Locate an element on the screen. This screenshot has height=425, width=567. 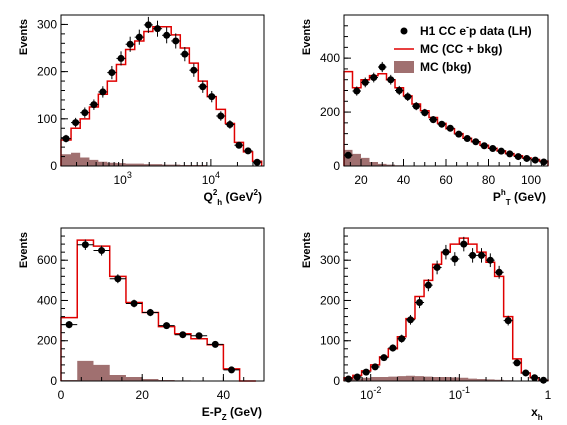
x-tick-label: 10⁻² is located at coordinates (370, 393).